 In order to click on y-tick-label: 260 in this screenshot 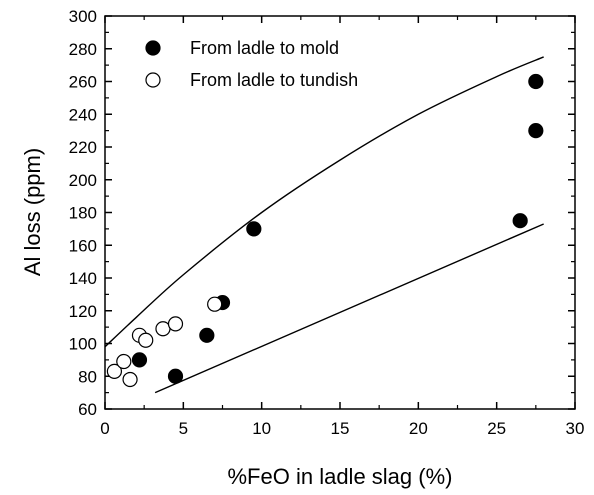, I will do `click(83, 82)`.